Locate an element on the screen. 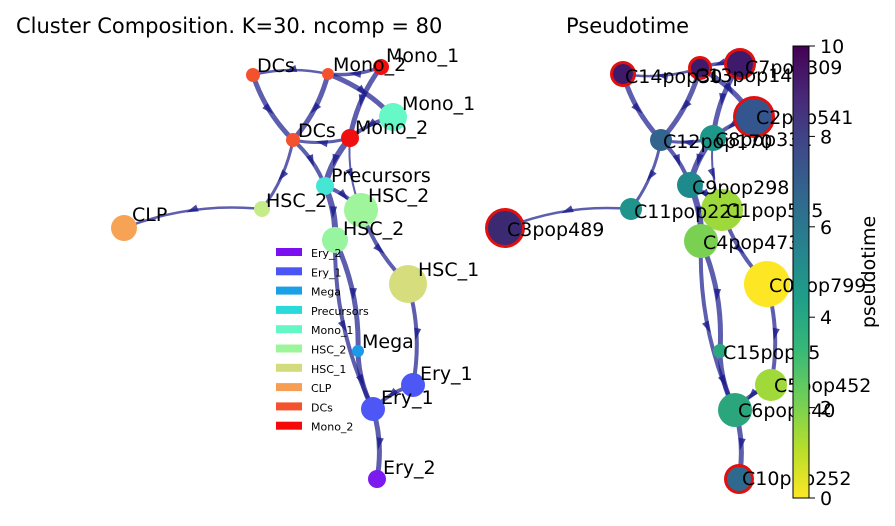 The image size is (895, 526). left-edge is located at coordinates (273, 107).